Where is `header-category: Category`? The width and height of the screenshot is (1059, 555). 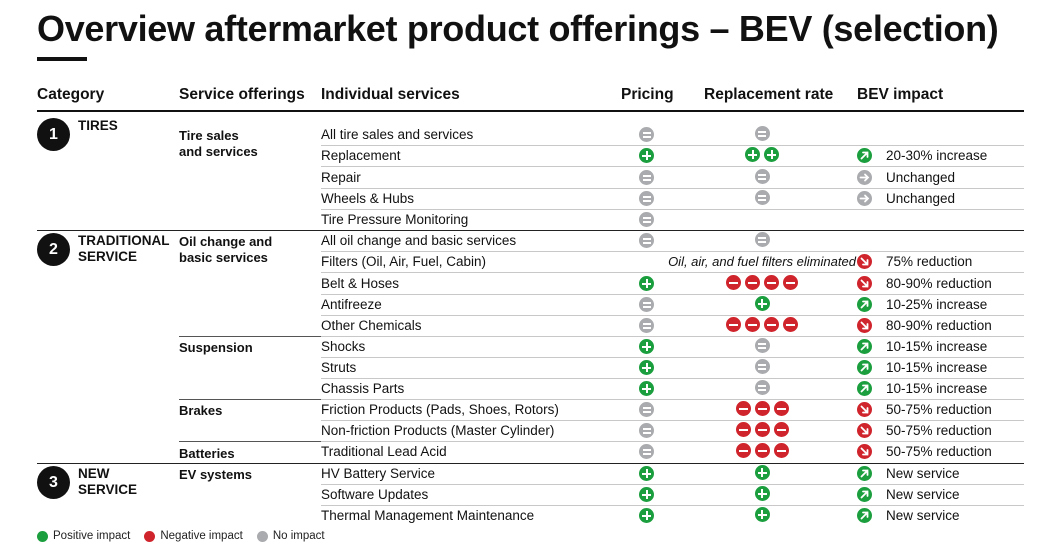
header-category: Category is located at coordinates (71, 94).